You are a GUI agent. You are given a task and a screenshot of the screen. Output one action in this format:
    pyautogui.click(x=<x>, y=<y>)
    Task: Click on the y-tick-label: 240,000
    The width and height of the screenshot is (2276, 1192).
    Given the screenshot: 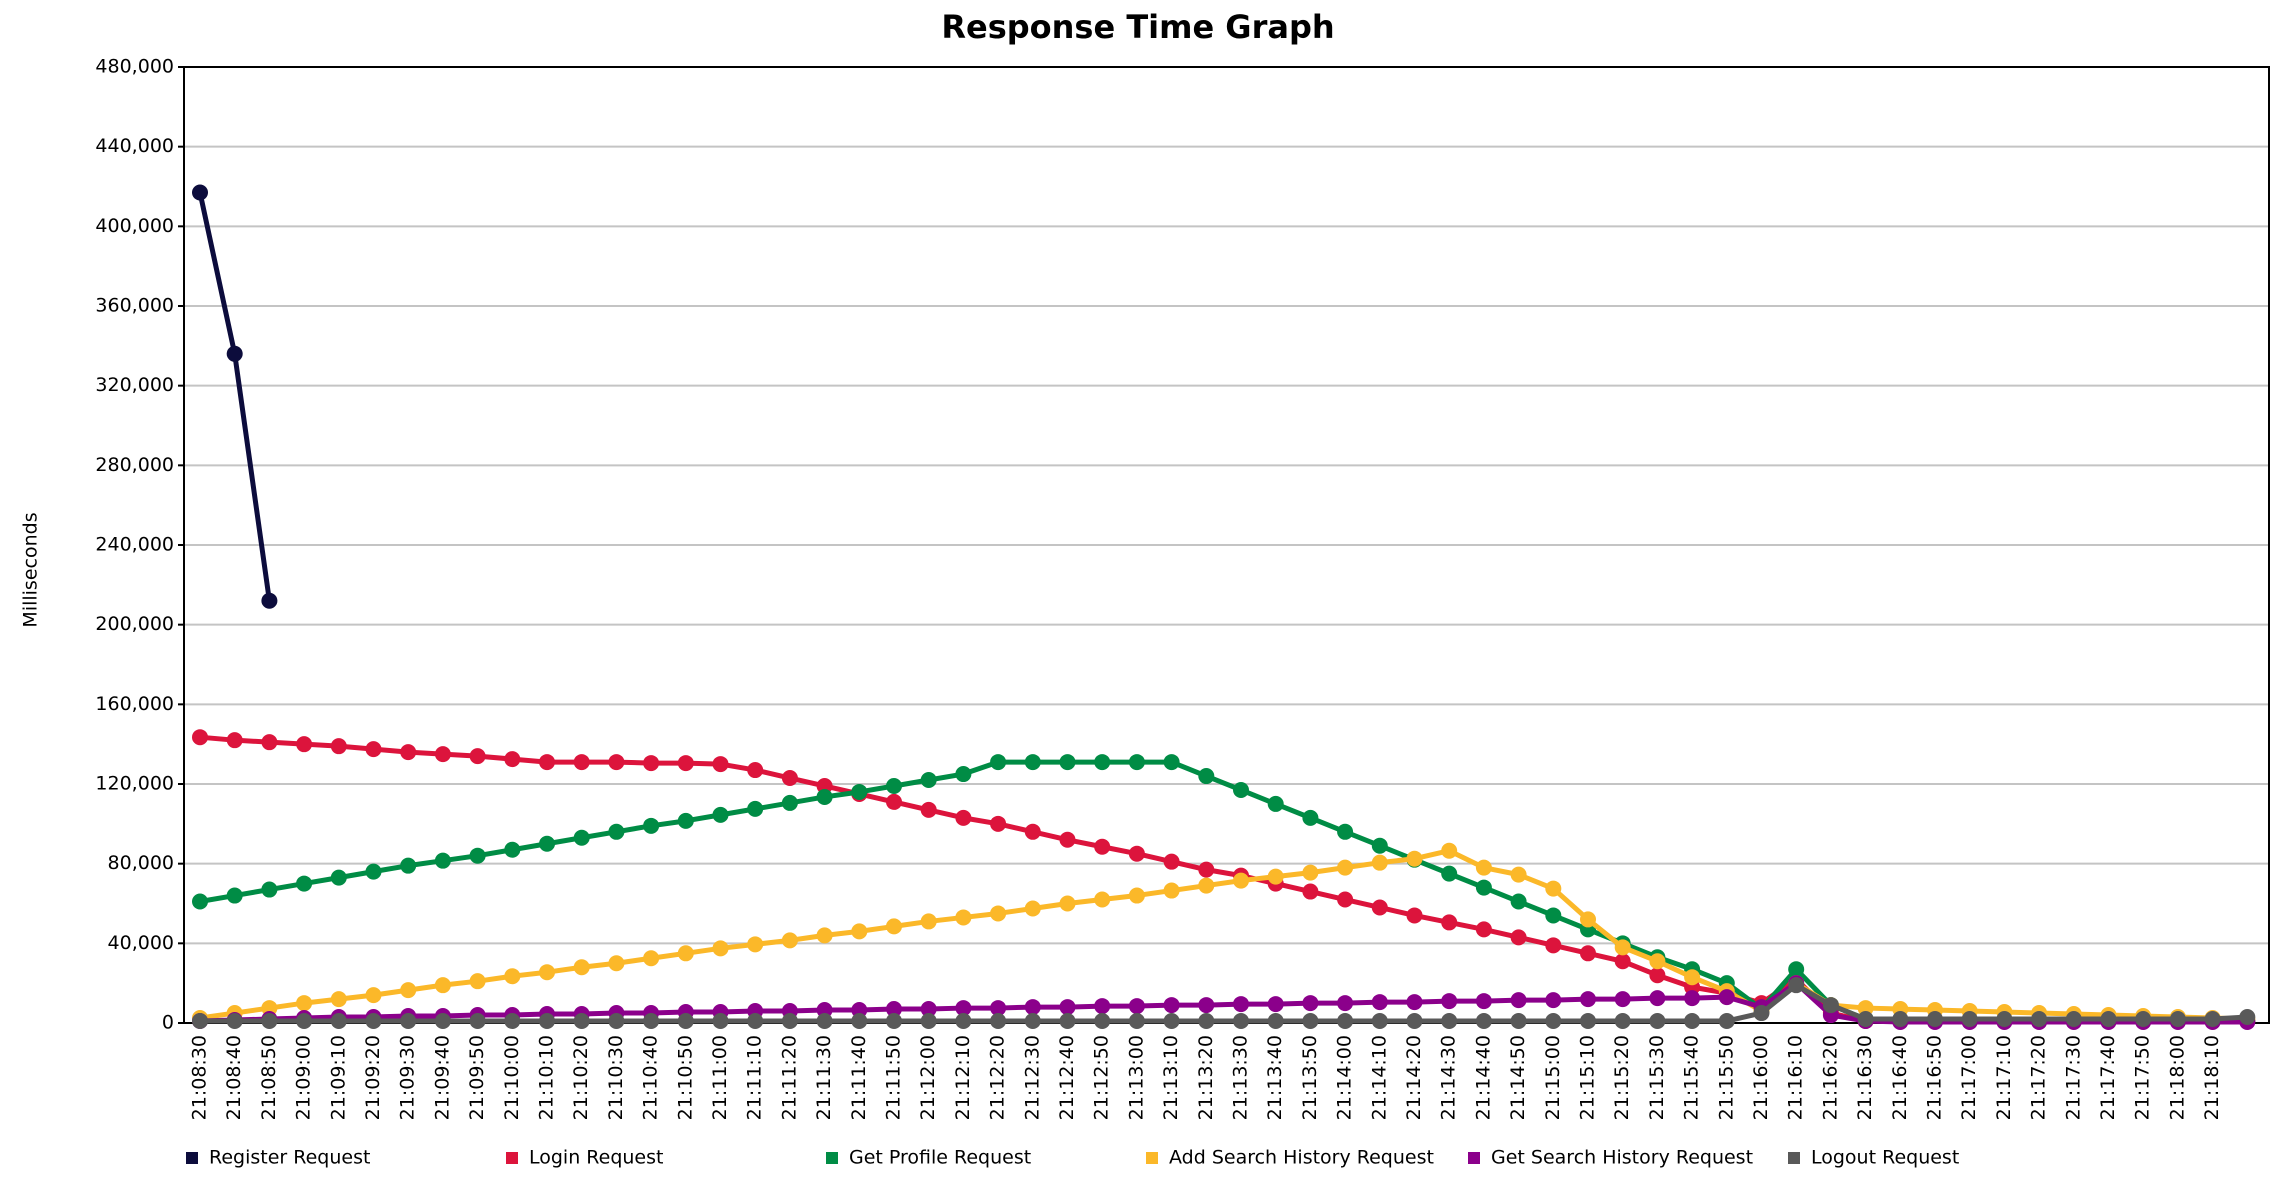 What is the action you would take?
    pyautogui.click(x=134, y=545)
    